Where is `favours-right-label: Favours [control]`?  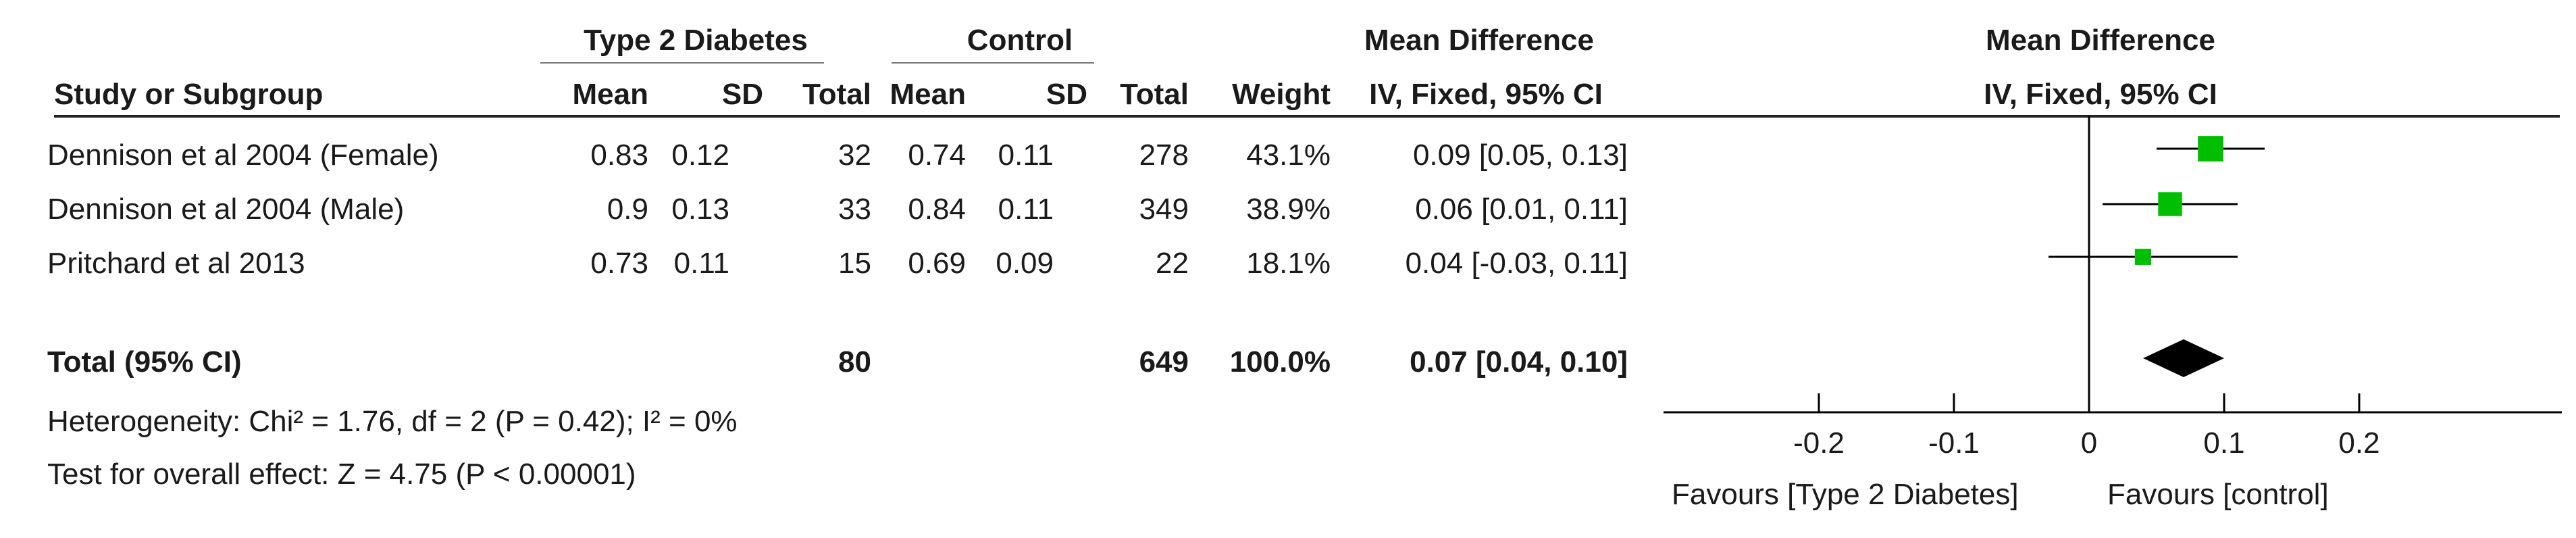
favours-right-label: Favours [control] is located at coordinates (2218, 494).